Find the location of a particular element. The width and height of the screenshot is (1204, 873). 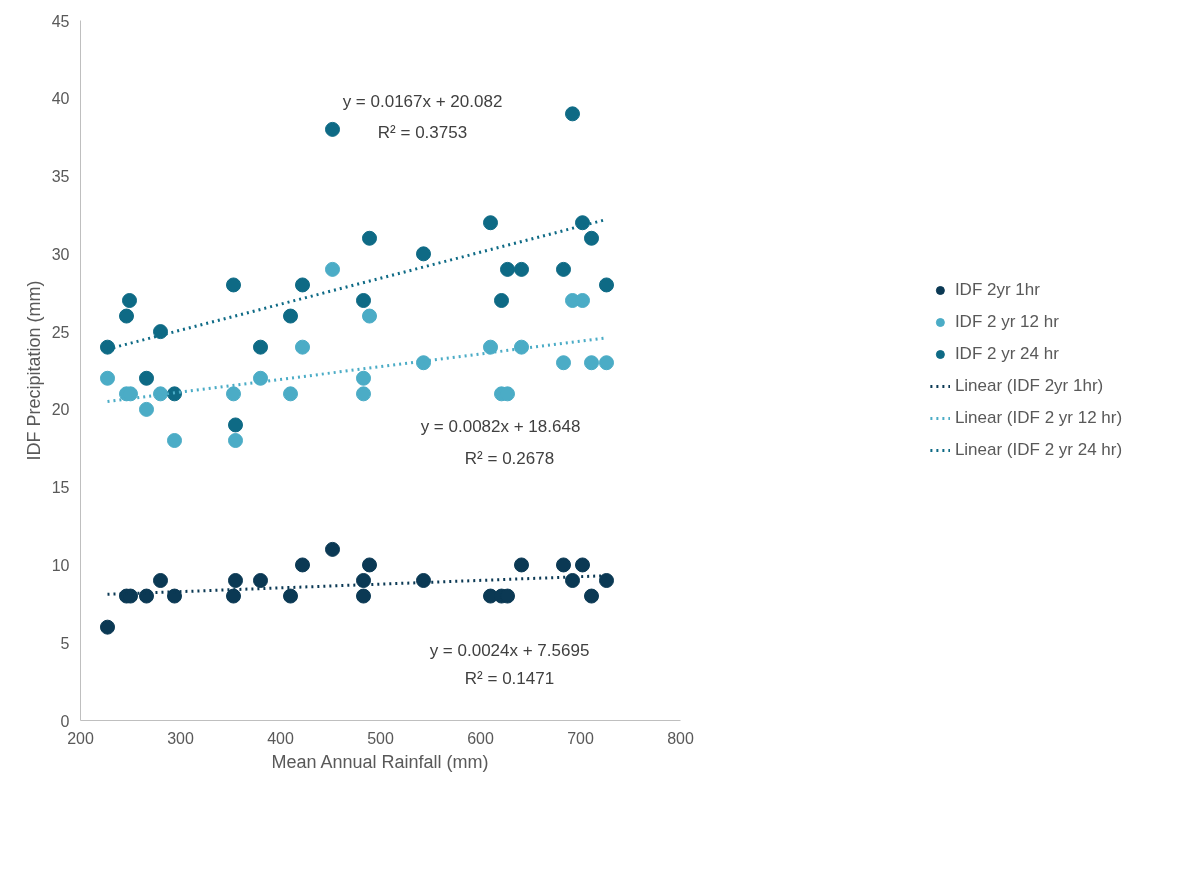

legend-label: IDF 2yr 1hr is located at coordinates (997, 290).